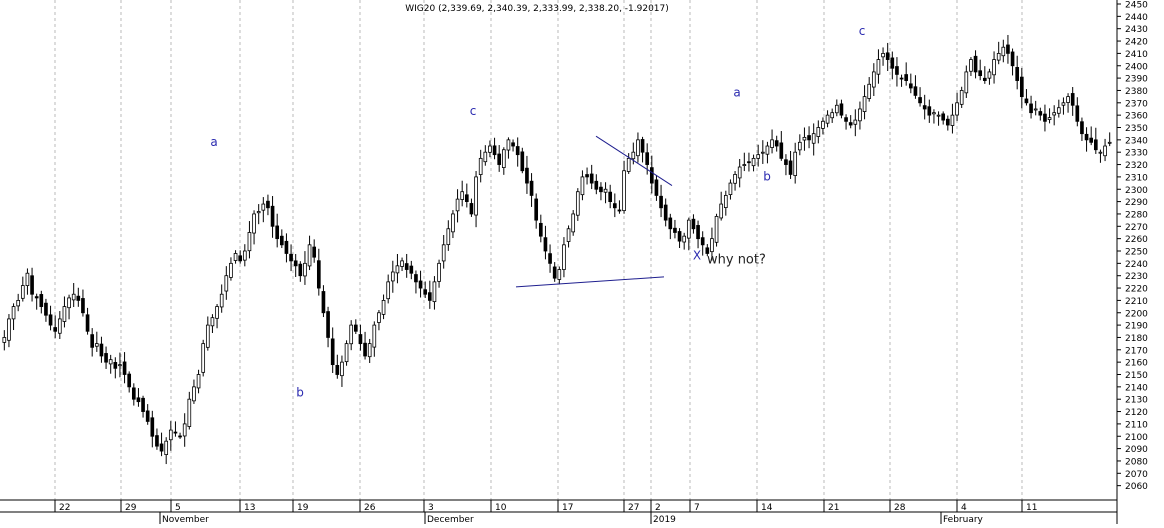  What do you see at coordinates (431, 508) in the screenshot?
I see `x-tick-label: 3` at bounding box center [431, 508].